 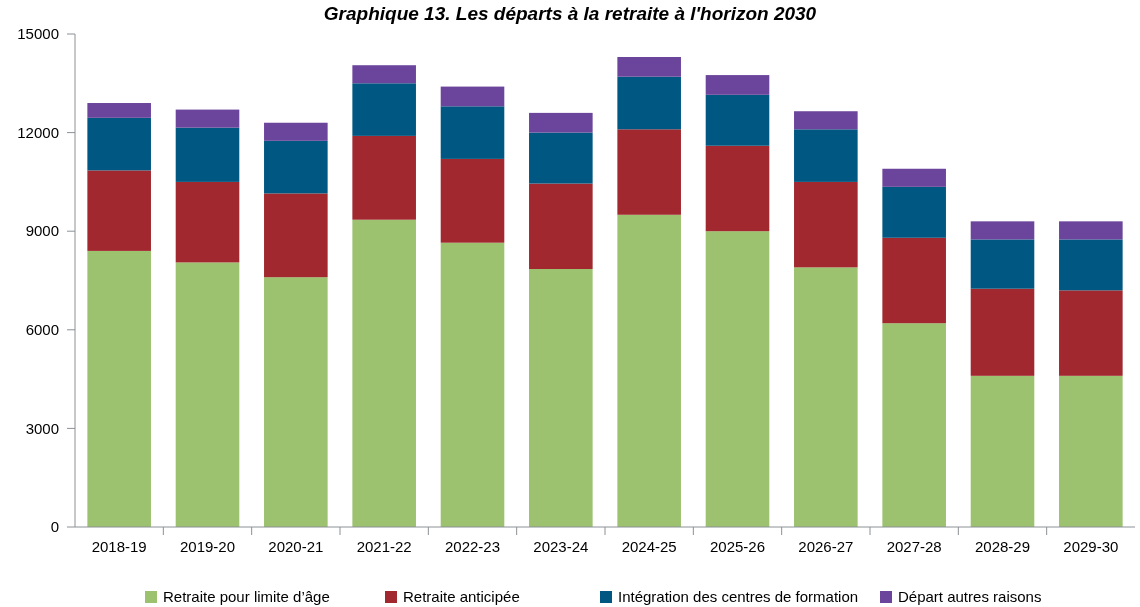 I want to click on chart-title: Graphique 13. Les départs à la retraite à l'horizon 2030, so click(x=570, y=13).